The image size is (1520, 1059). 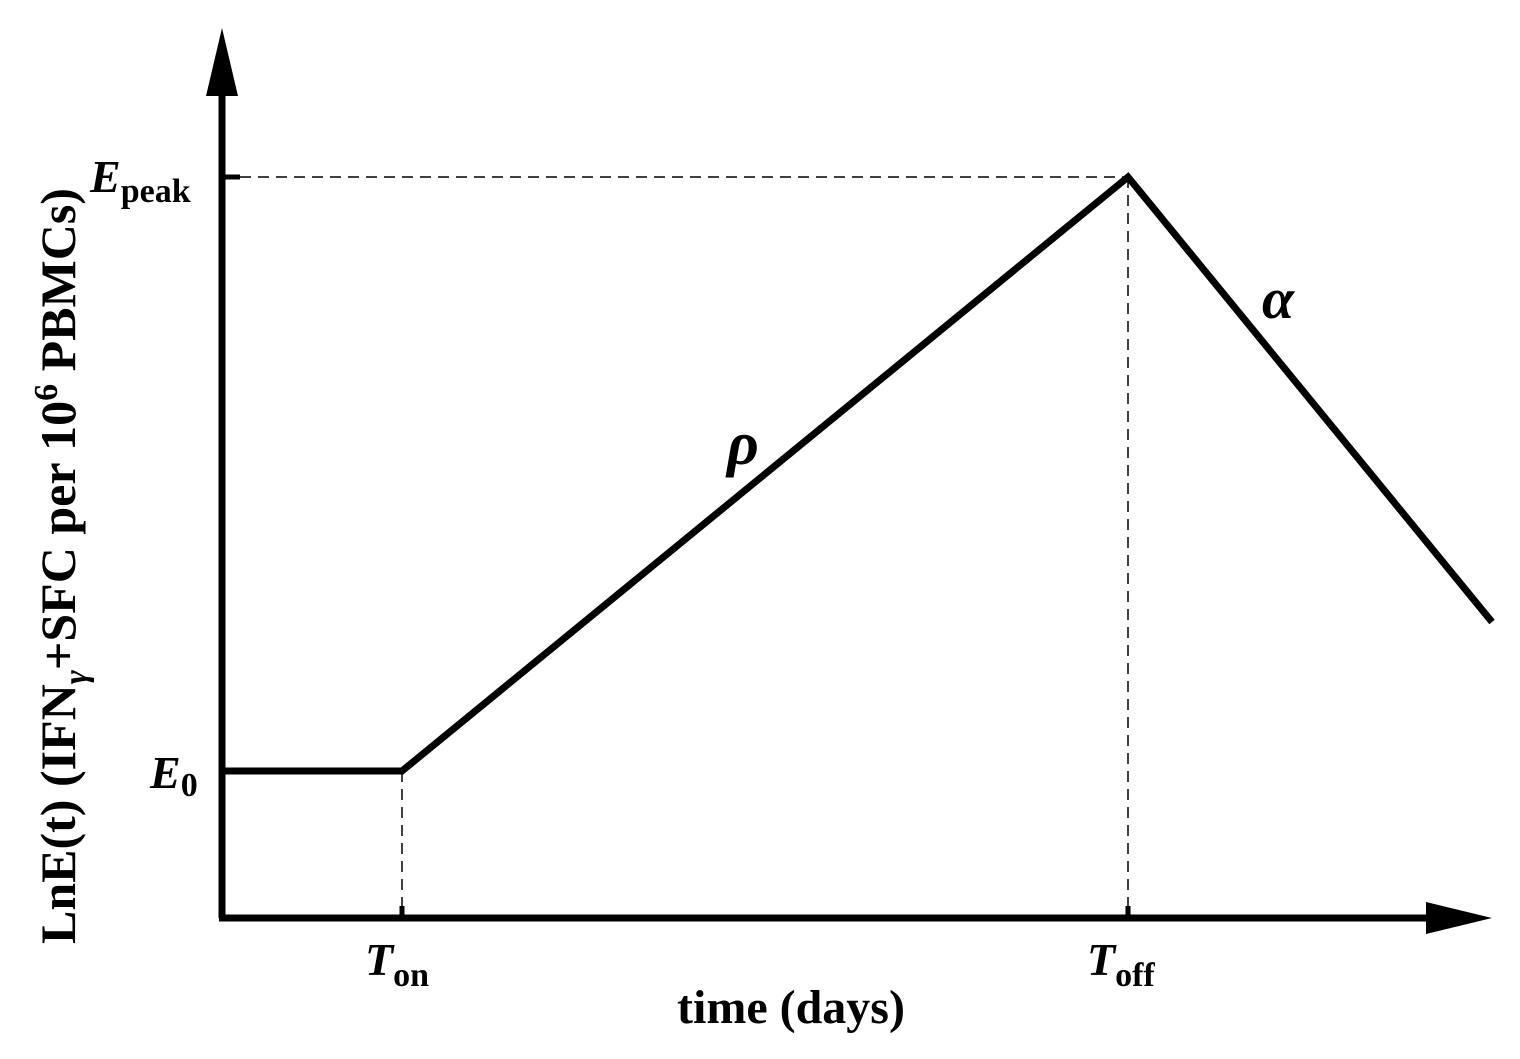 I want to click on e-peak-sub: peak, so click(x=156, y=191).